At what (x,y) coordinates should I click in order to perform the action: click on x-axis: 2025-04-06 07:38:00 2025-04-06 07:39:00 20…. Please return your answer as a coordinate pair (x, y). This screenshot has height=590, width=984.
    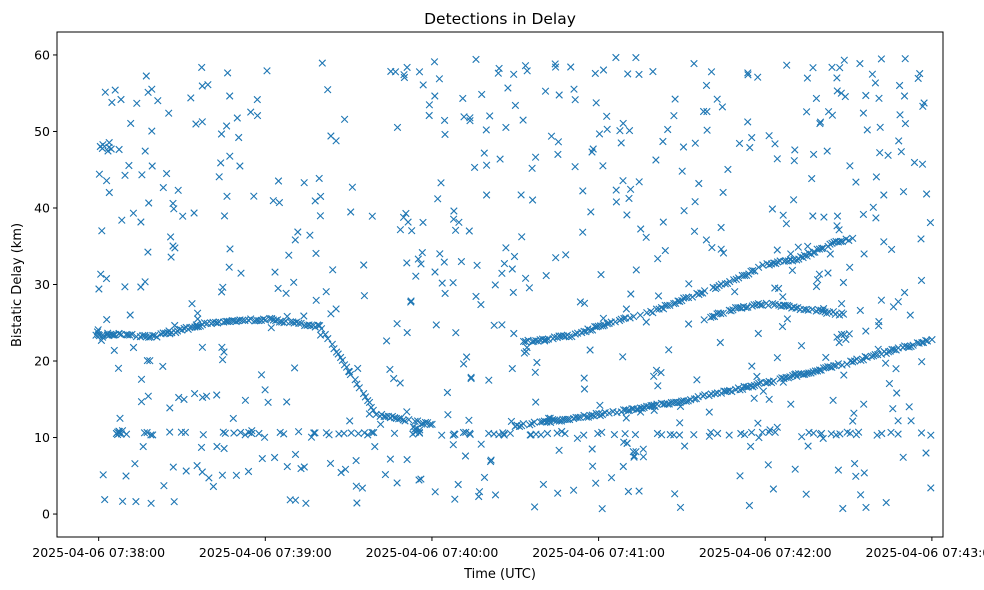
    Looking at the image, I should click on (508, 548).